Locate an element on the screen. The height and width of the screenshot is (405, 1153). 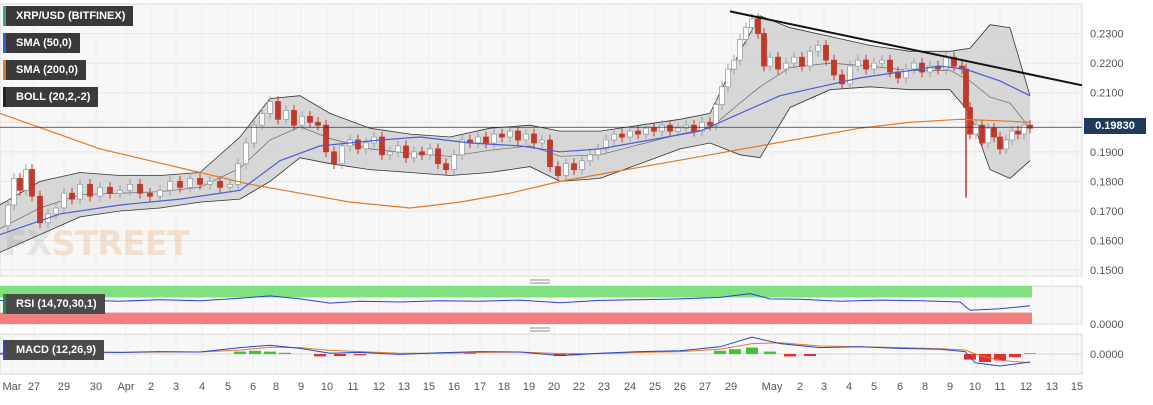
y-tick-label: 0.1700 is located at coordinates (1107, 212).